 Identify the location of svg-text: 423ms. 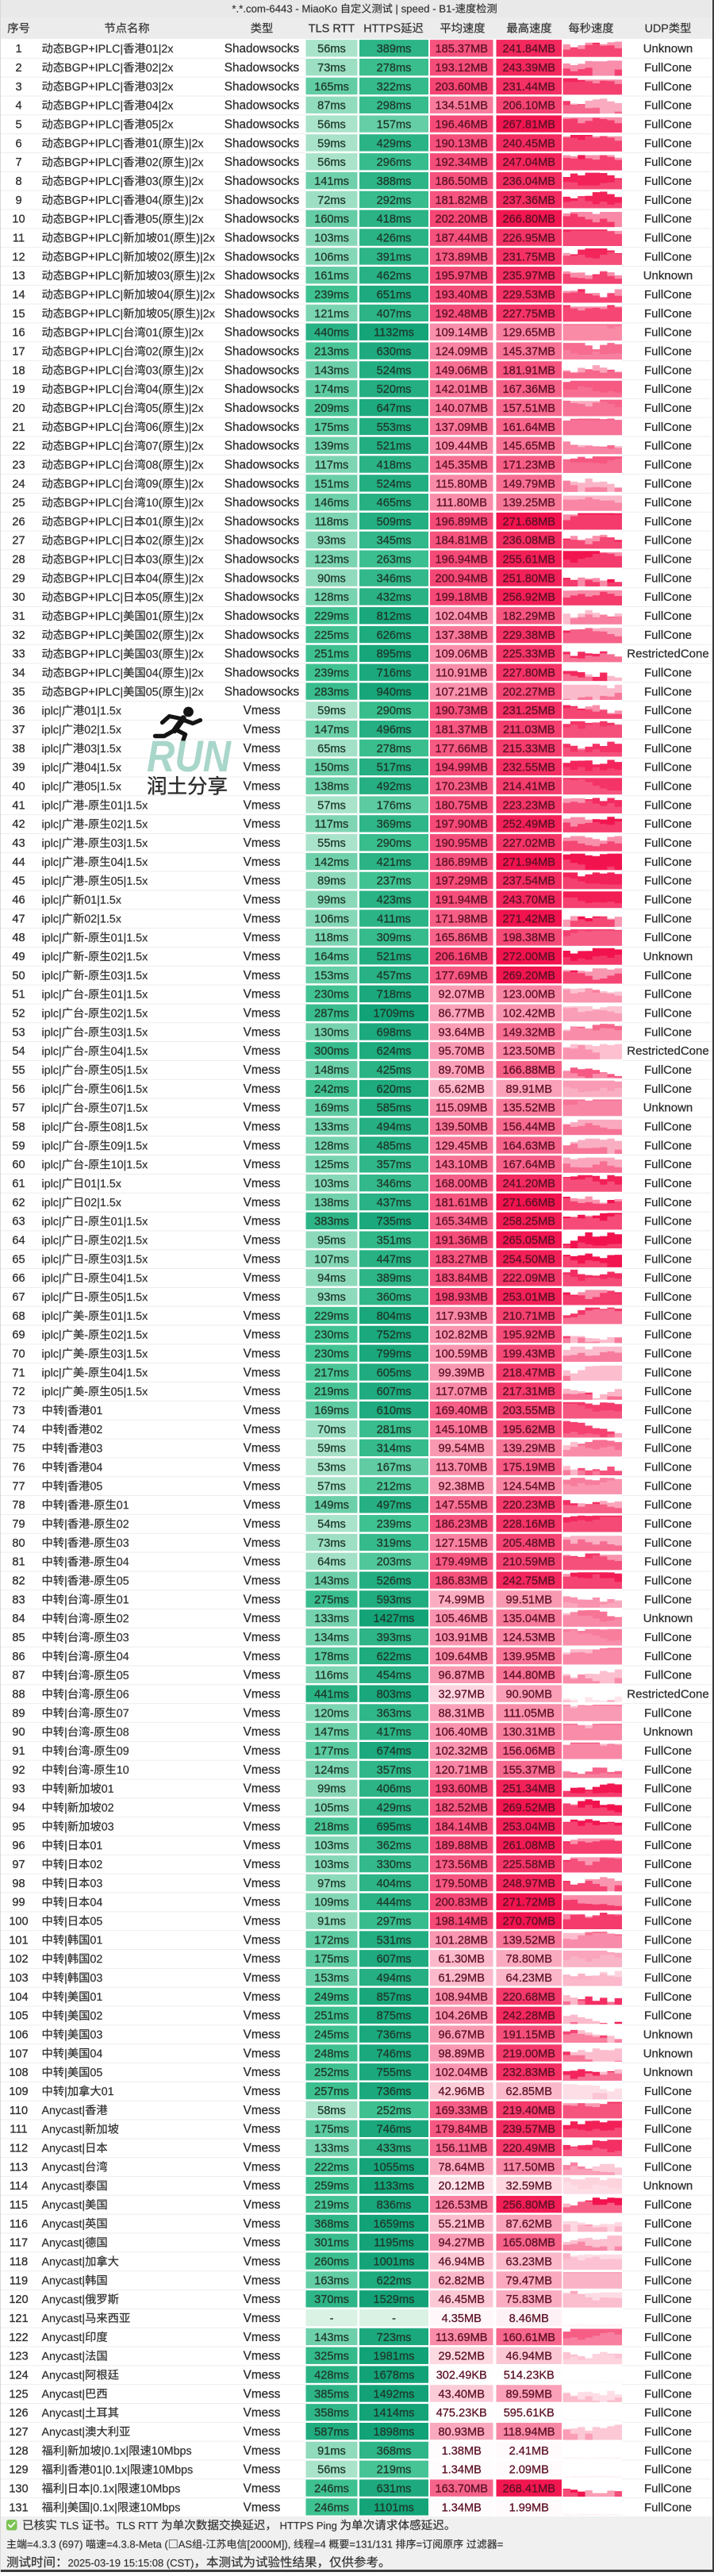
(394, 901).